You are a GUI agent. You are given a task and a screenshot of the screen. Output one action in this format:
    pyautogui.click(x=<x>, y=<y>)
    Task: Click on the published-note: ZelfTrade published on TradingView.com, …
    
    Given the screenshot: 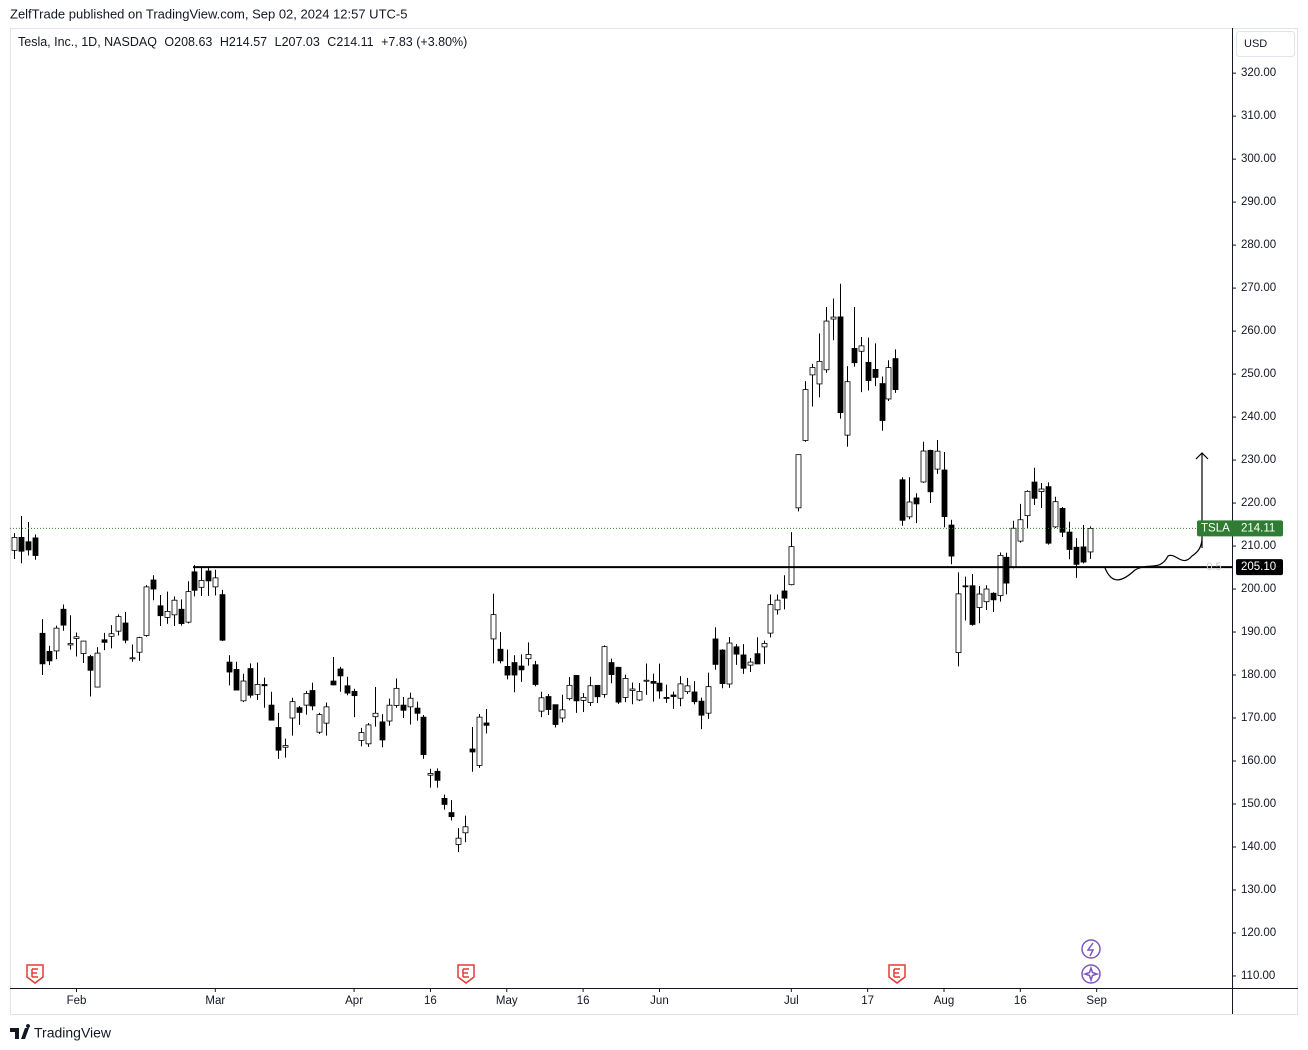 What is the action you would take?
    pyautogui.click(x=208, y=13)
    